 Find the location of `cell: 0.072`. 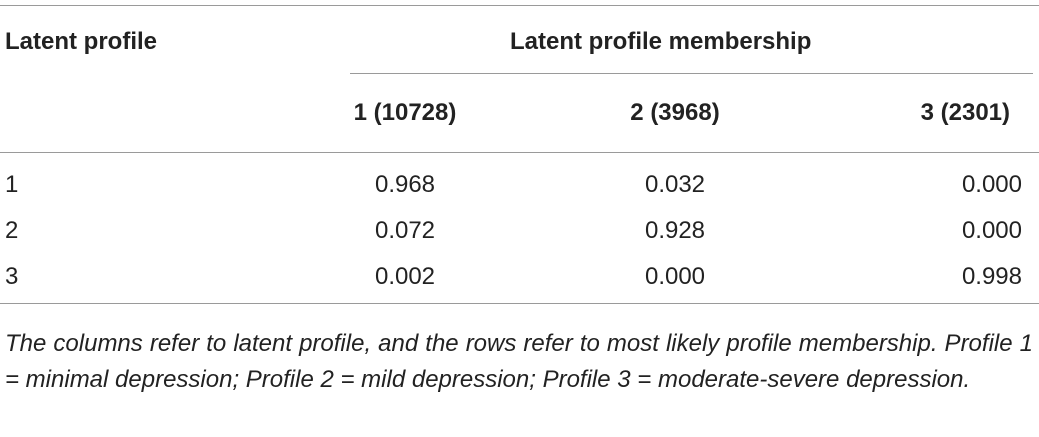

cell: 0.072 is located at coordinates (405, 230).